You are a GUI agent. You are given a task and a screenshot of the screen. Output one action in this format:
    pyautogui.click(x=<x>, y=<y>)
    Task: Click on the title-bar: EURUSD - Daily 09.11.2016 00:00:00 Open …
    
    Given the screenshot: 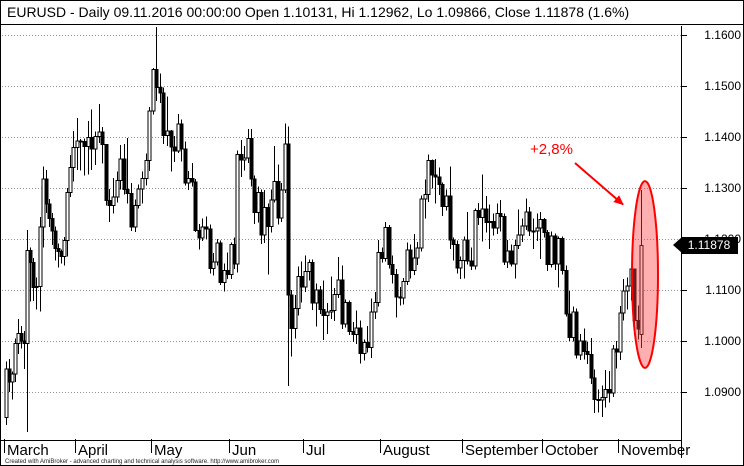 What is the action you would take?
    pyautogui.click(x=372, y=13)
    